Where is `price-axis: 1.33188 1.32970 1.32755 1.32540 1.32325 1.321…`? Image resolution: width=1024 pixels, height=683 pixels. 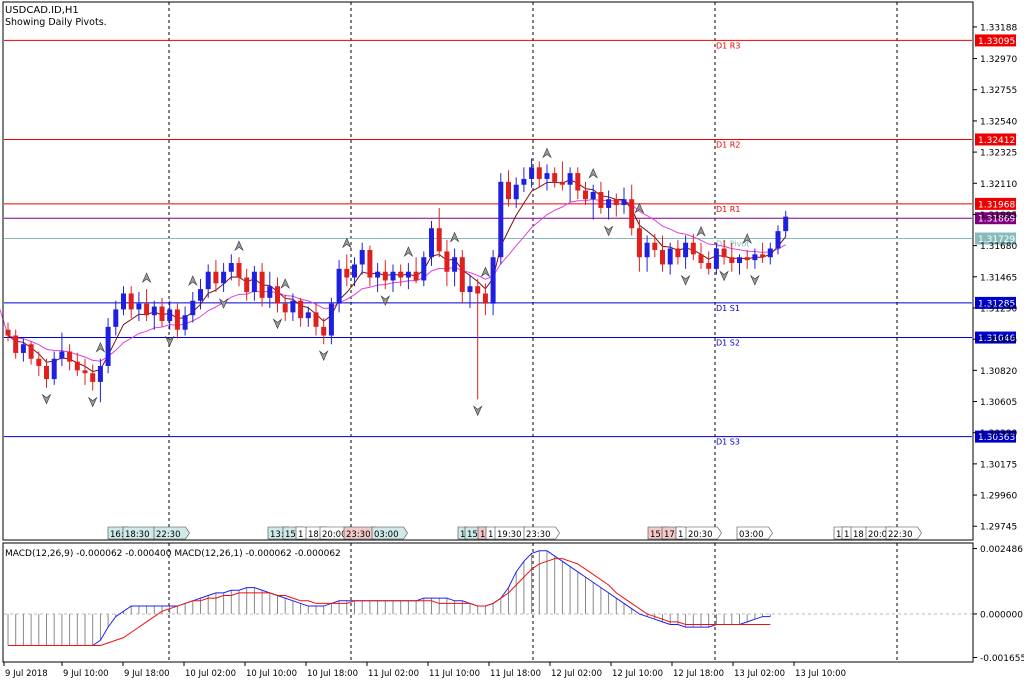
price-axis: 1.33188 1.32970 1.32755 1.32540 1.32325 1.321… is located at coordinates (995, 278).